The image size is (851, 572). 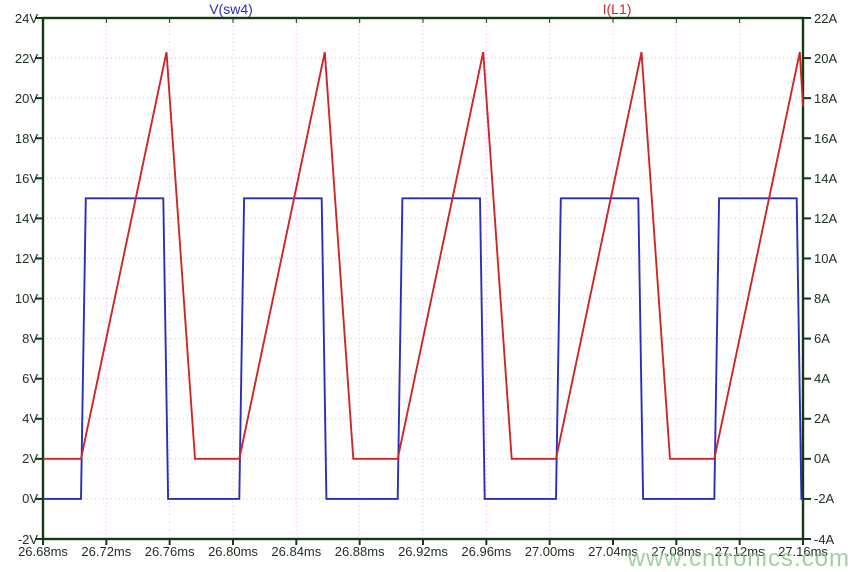 I want to click on x-axis-label: 26.96ms, so click(x=486, y=551).